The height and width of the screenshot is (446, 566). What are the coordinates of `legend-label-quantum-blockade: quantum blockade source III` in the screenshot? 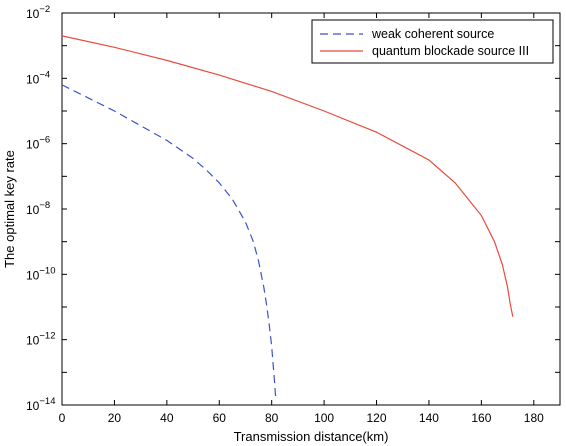 It's located at (450, 51).